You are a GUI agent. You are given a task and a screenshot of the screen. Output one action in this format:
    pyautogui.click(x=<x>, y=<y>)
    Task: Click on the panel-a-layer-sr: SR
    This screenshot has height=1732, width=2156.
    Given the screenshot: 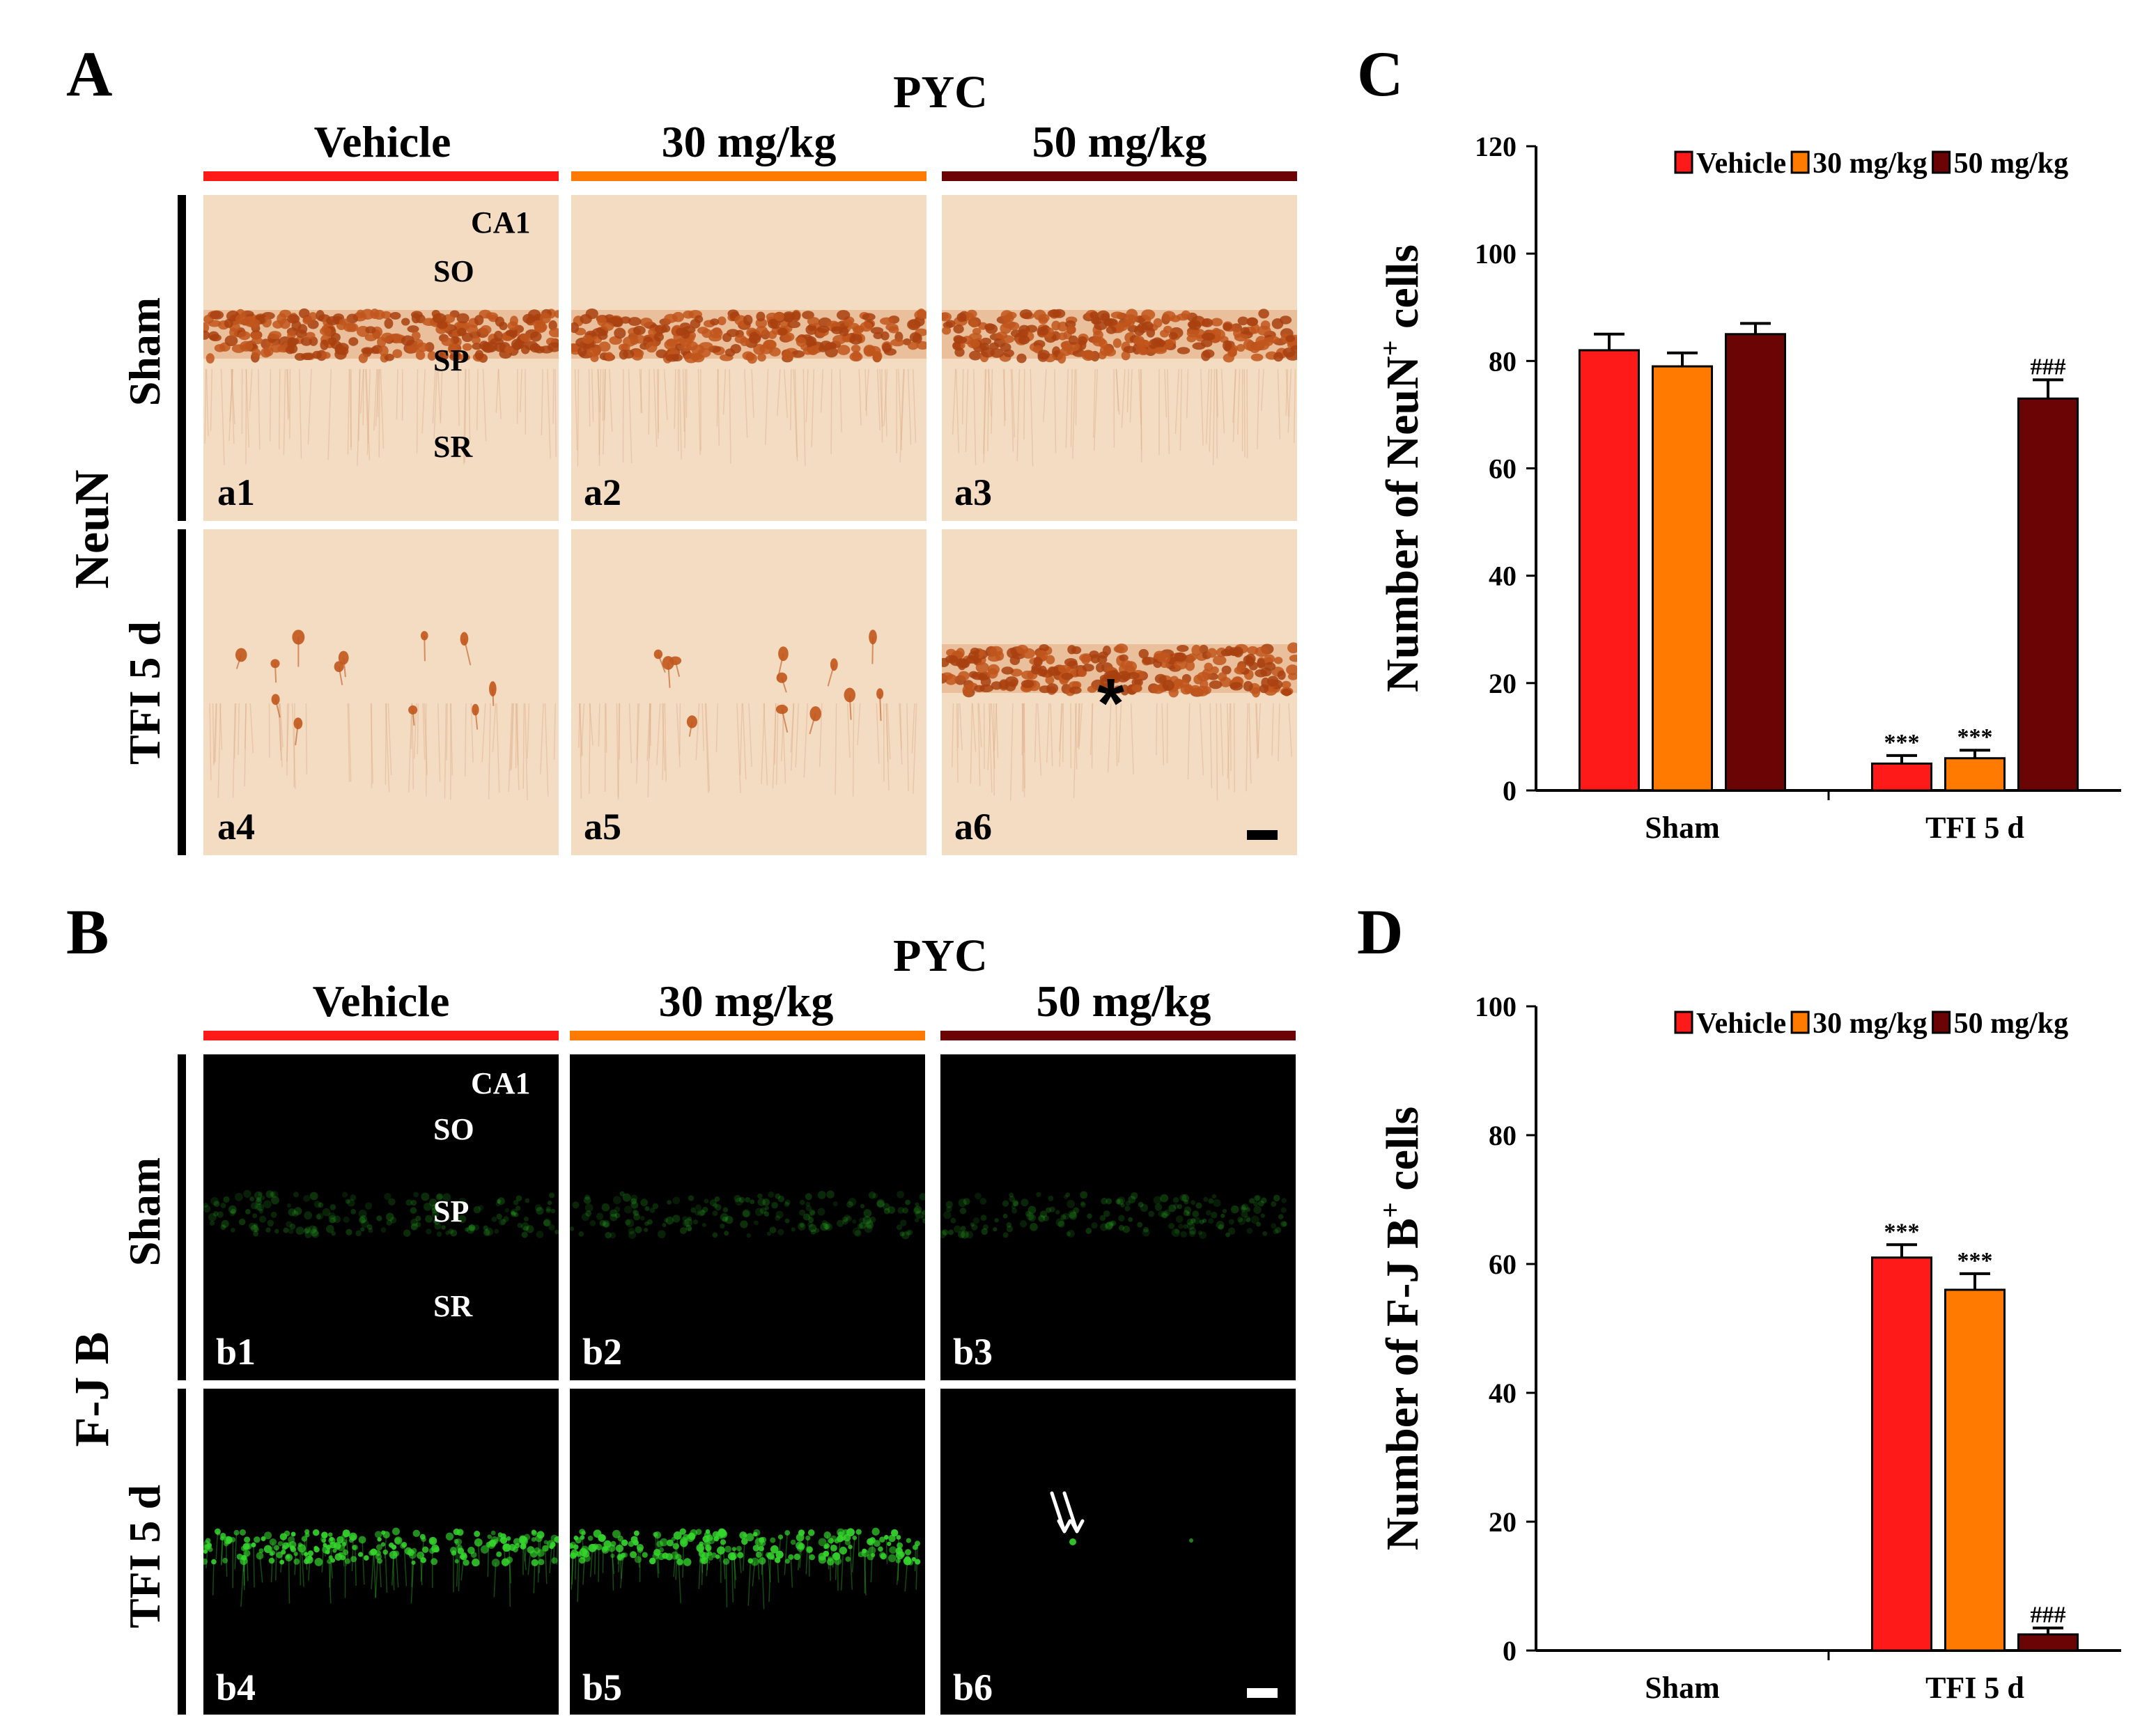 What is the action you would take?
    pyautogui.click(x=453, y=447)
    